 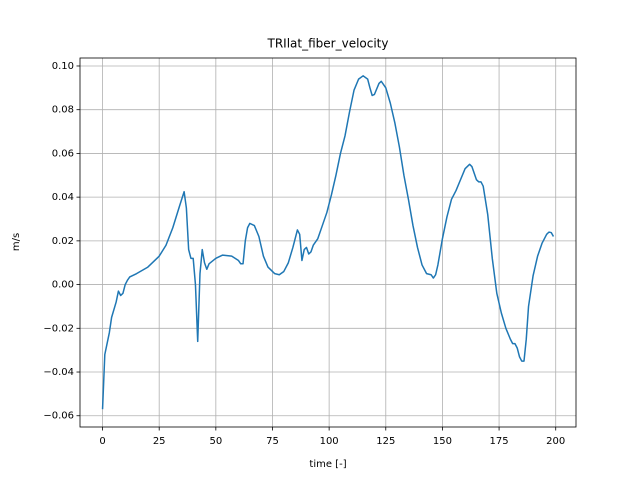 I want to click on y-tick-label: −0.02, so click(x=58, y=328).